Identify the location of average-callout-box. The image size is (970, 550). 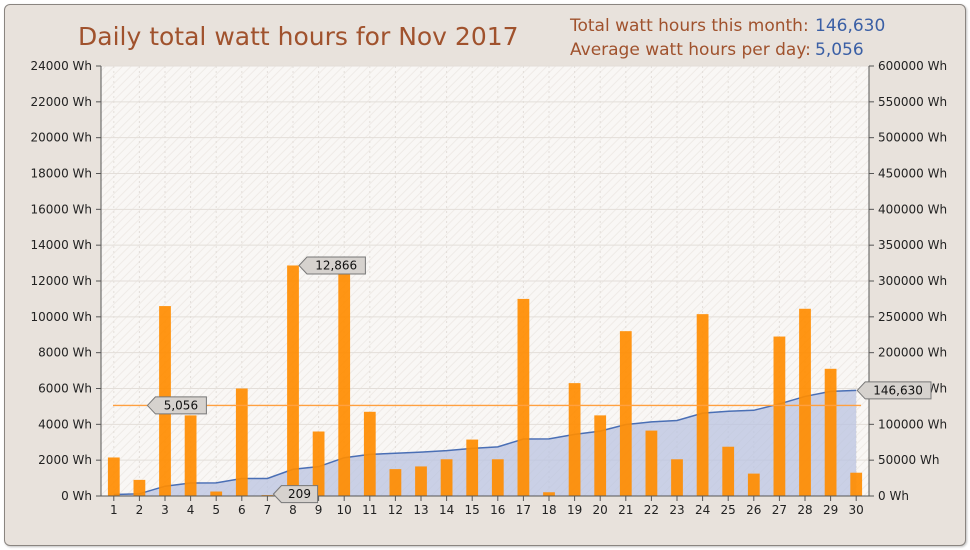
(176, 405).